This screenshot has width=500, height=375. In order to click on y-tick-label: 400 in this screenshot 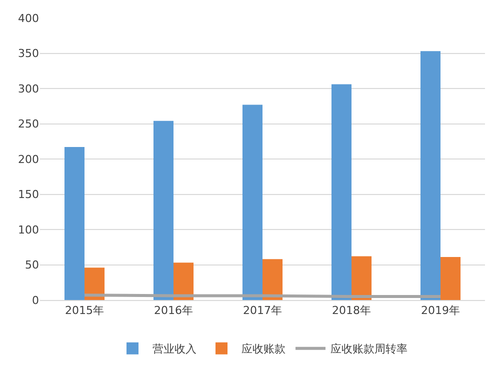, I will do `click(28, 18)`.